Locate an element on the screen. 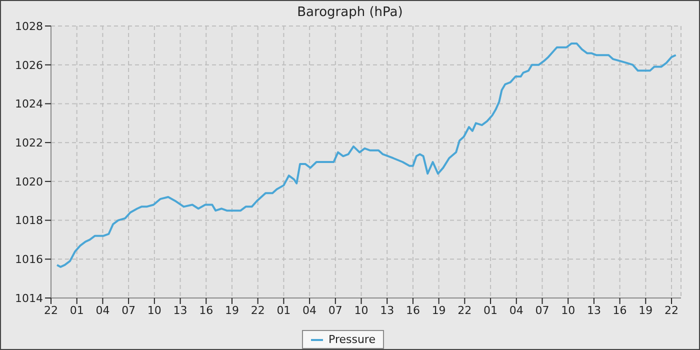 This screenshot has width=700, height=350. y-tick-label: 1024 is located at coordinates (29, 104).